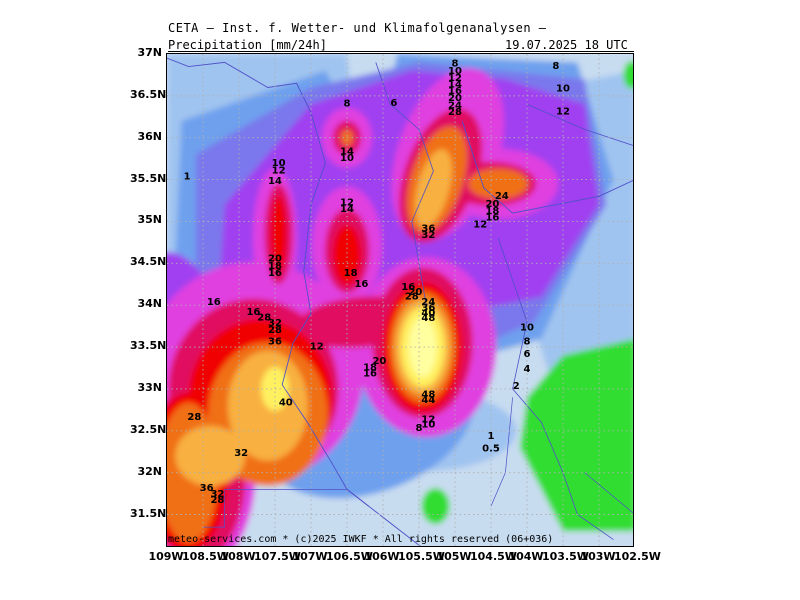  What do you see at coordinates (148, 262) in the screenshot?
I see `latitude-label: 34.5N` at bounding box center [148, 262].